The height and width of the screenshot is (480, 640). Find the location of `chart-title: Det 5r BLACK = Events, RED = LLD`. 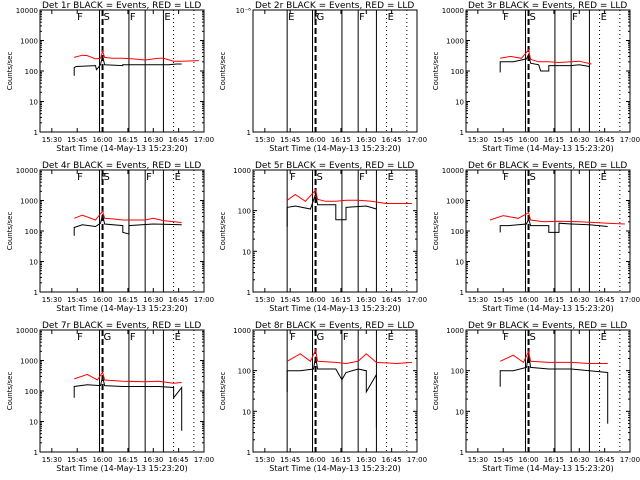

chart-title: Det 5r BLACK = Events, RED = LLD is located at coordinates (334, 166).